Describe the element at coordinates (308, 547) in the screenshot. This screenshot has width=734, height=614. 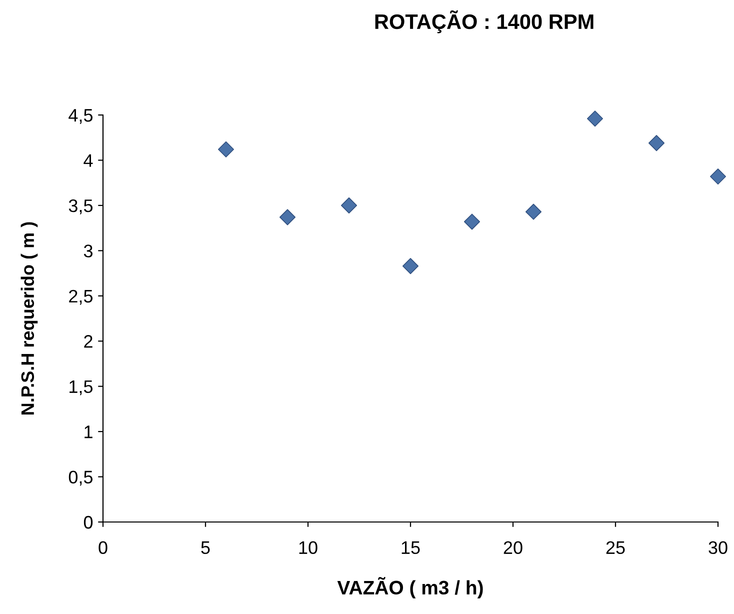
I see `x-tick-label: 10` at that location.